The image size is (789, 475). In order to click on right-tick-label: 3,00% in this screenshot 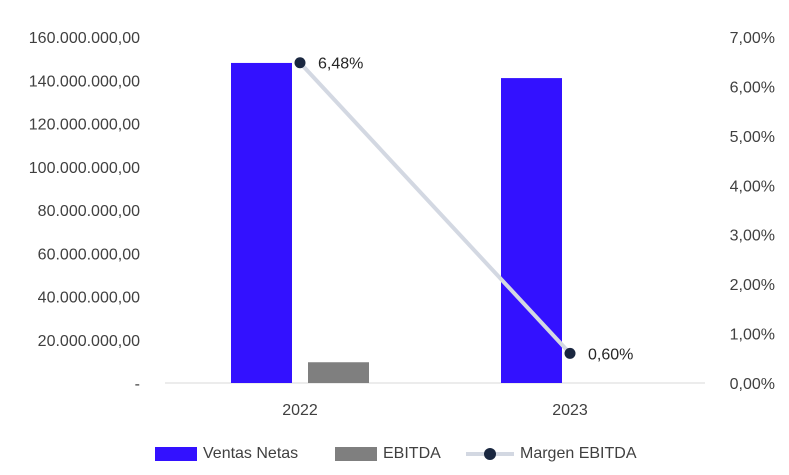, I will do `click(752, 236)`.